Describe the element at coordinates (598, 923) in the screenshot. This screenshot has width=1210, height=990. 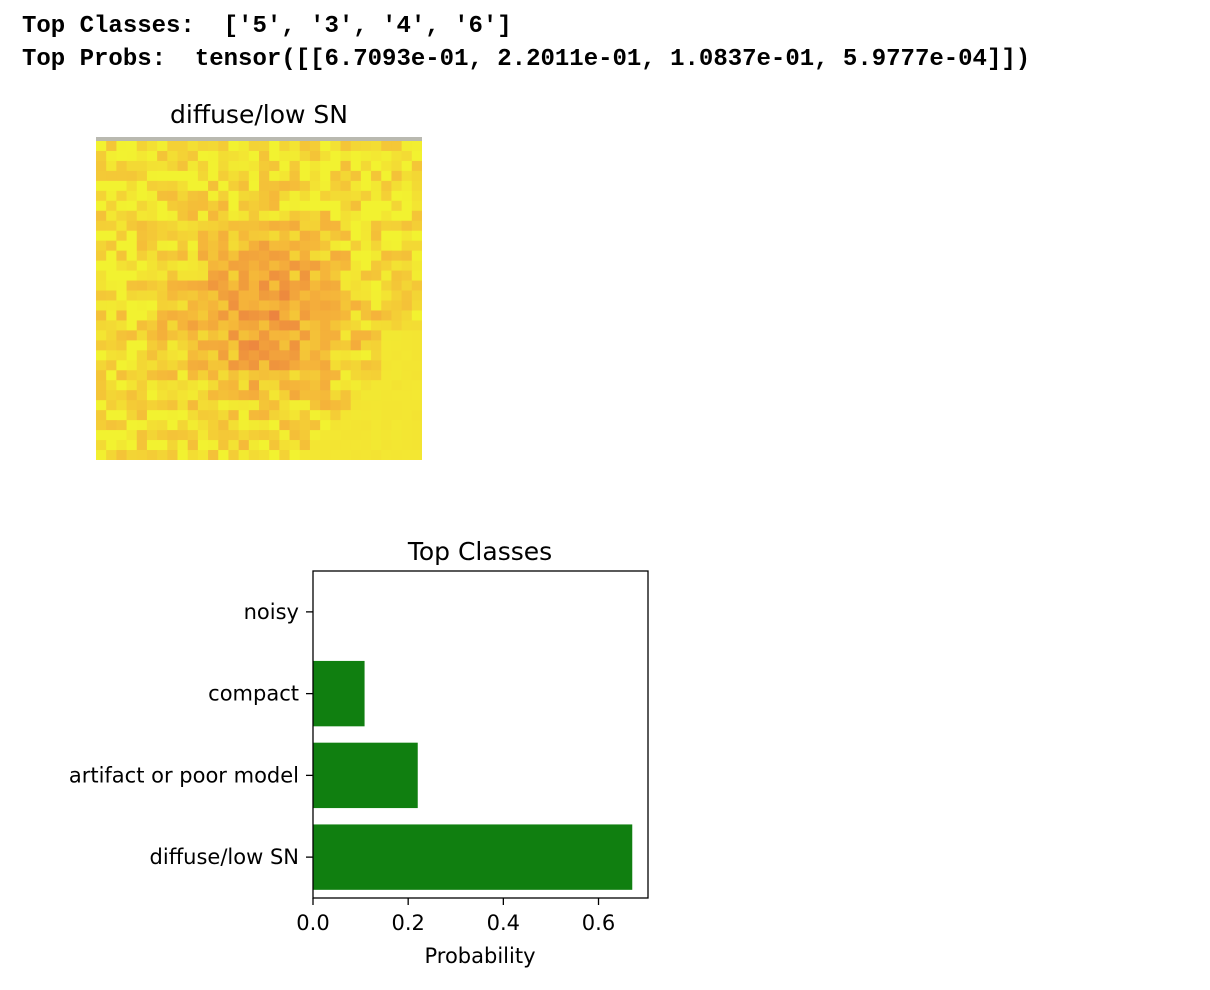
I see `x-tick-label-3: 0.6` at that location.